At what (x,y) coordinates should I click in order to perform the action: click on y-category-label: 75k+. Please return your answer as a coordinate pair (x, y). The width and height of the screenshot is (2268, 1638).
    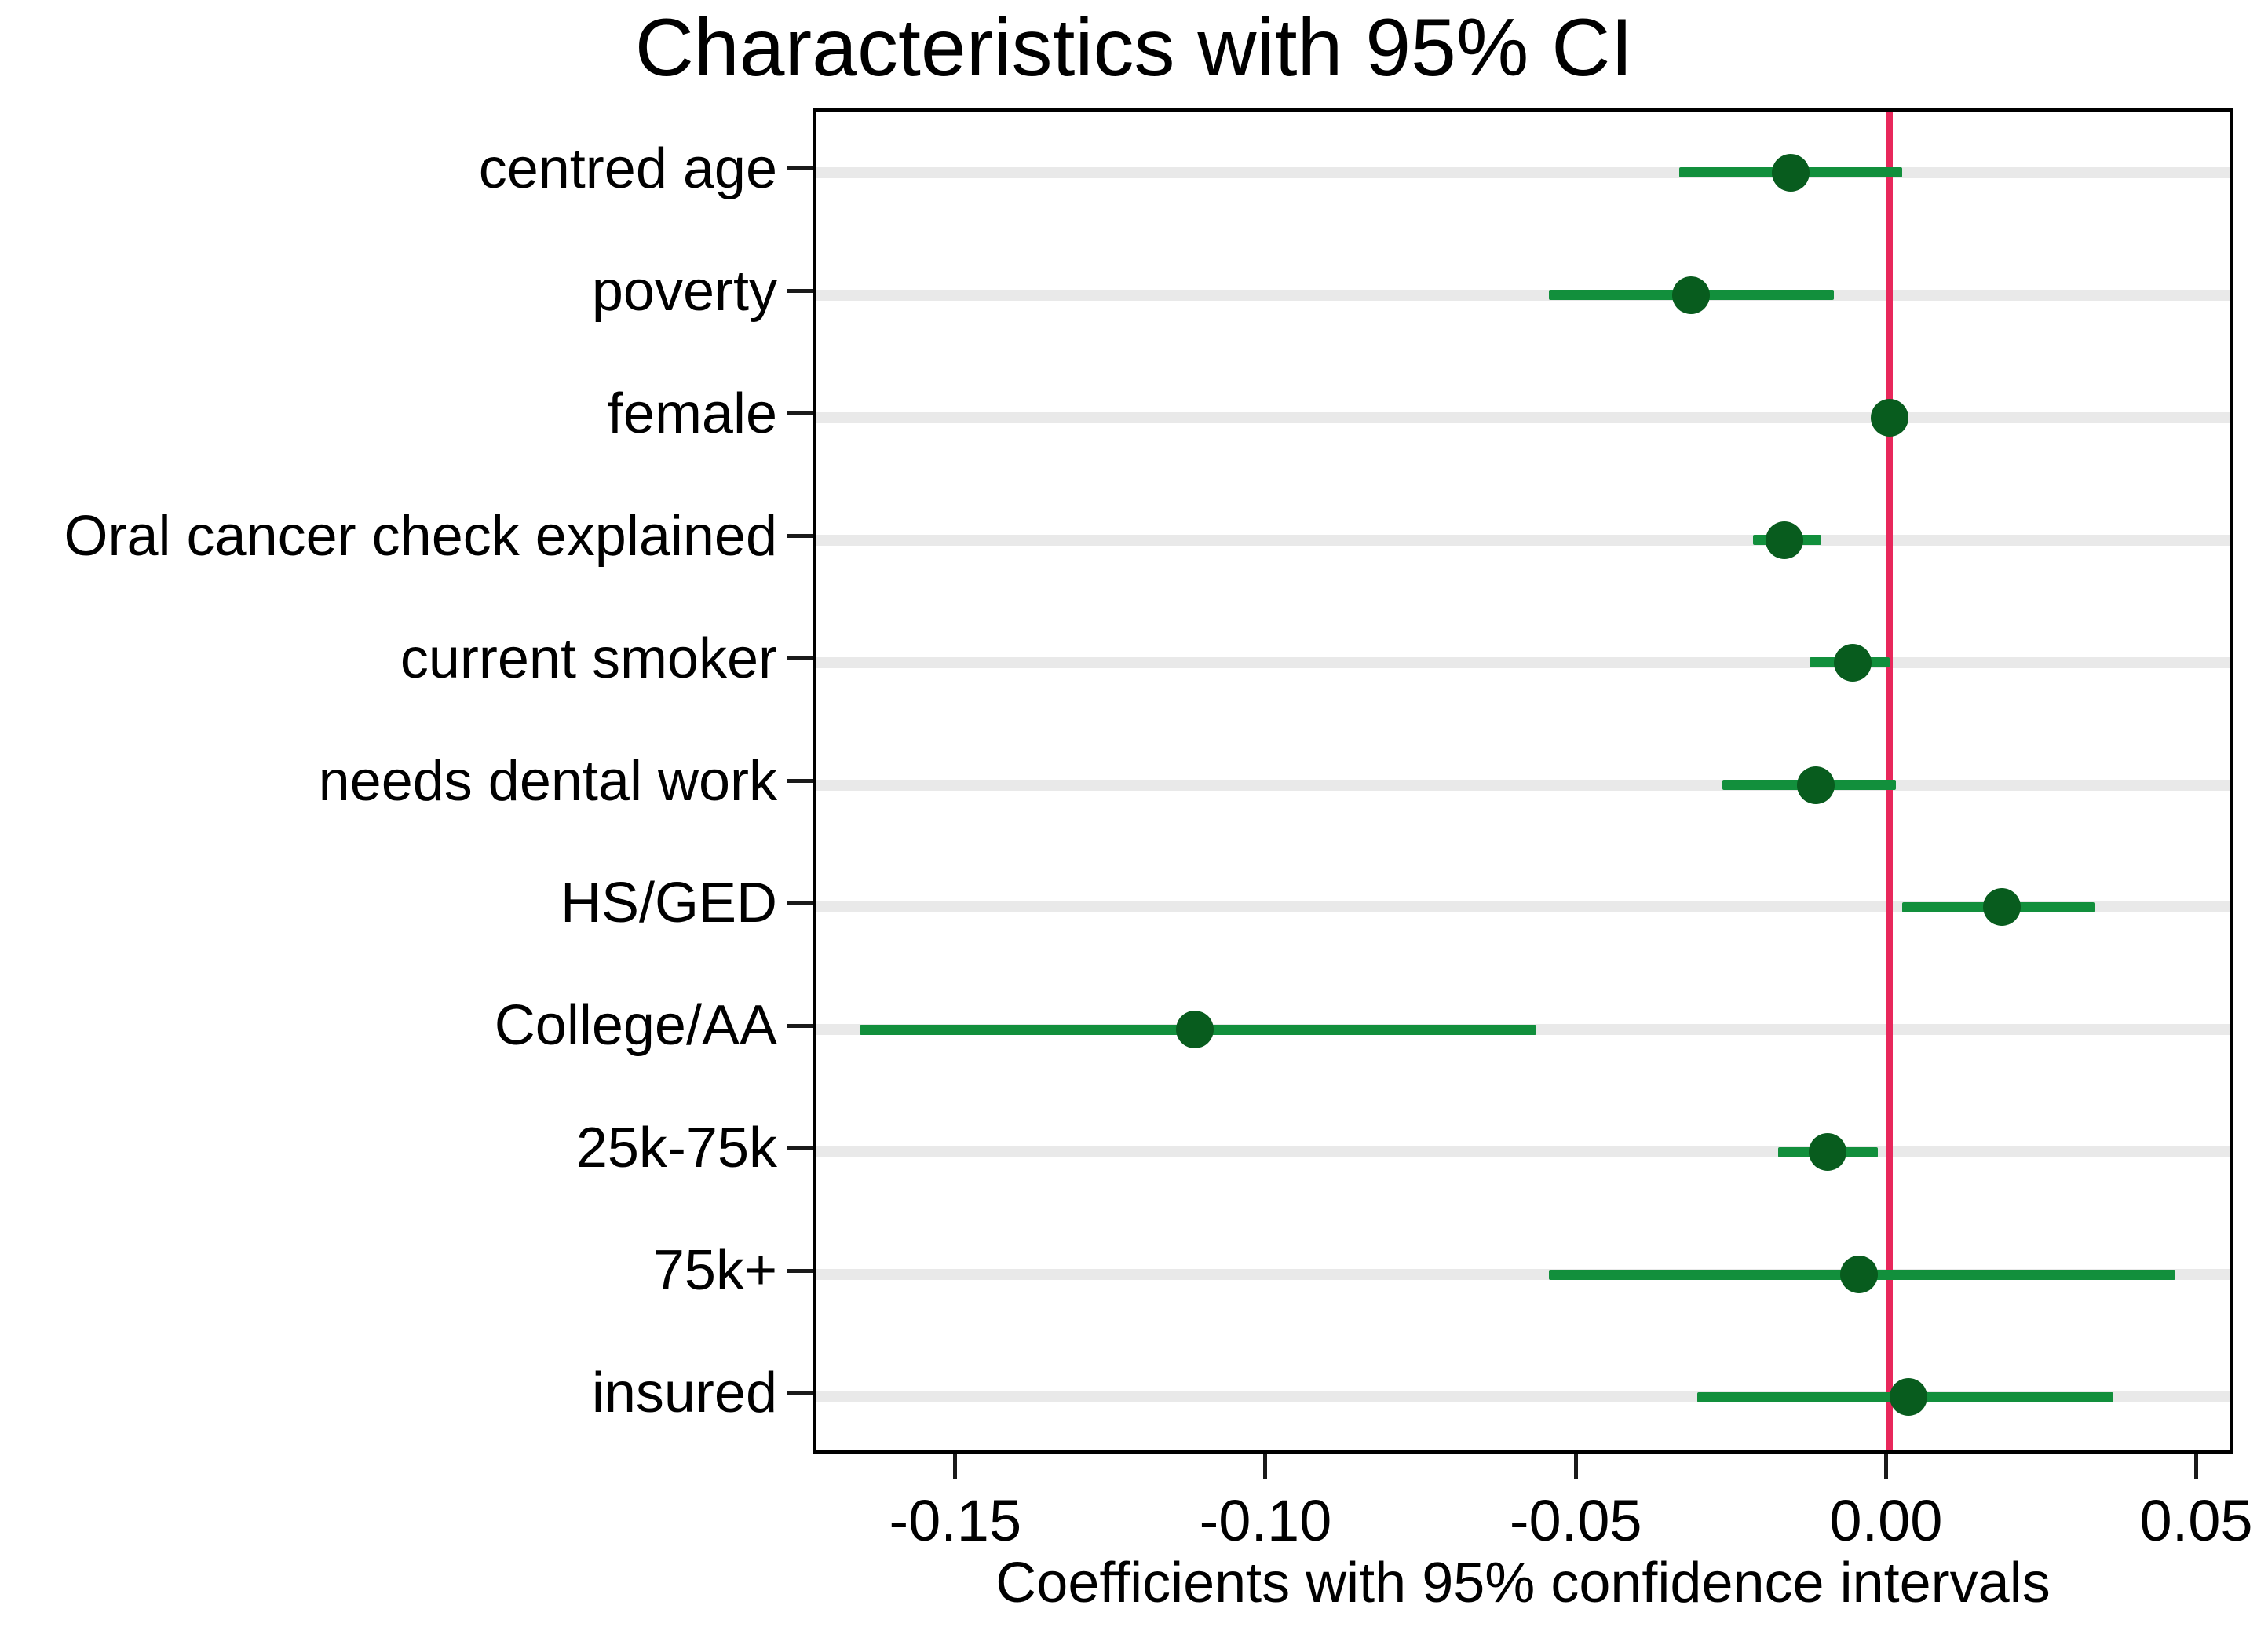
    Looking at the image, I should click on (714, 1271).